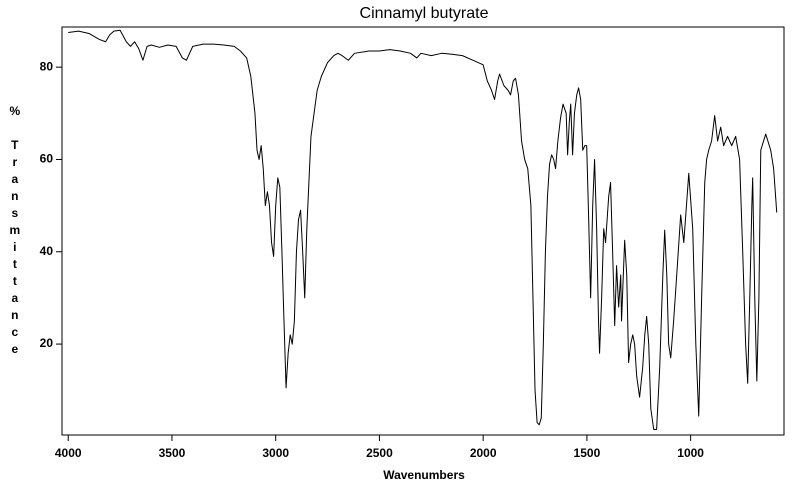 Image resolution: width=800 pixels, height=489 pixels. I want to click on x-tick-label: 4000, so click(68, 453).